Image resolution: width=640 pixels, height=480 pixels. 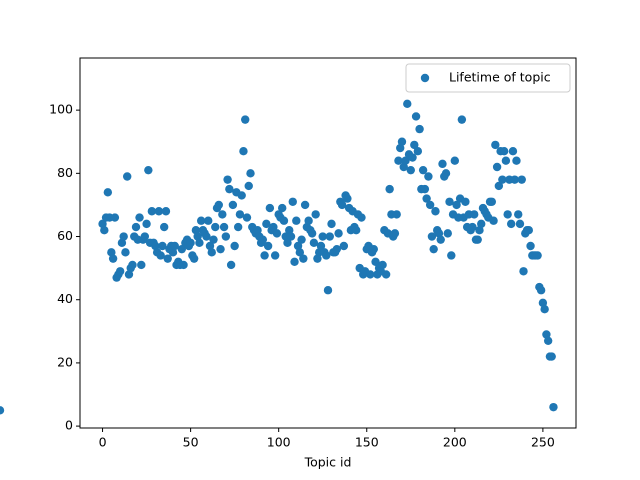 What do you see at coordinates (425, 78) in the screenshot?
I see `legend-marker` at bounding box center [425, 78].